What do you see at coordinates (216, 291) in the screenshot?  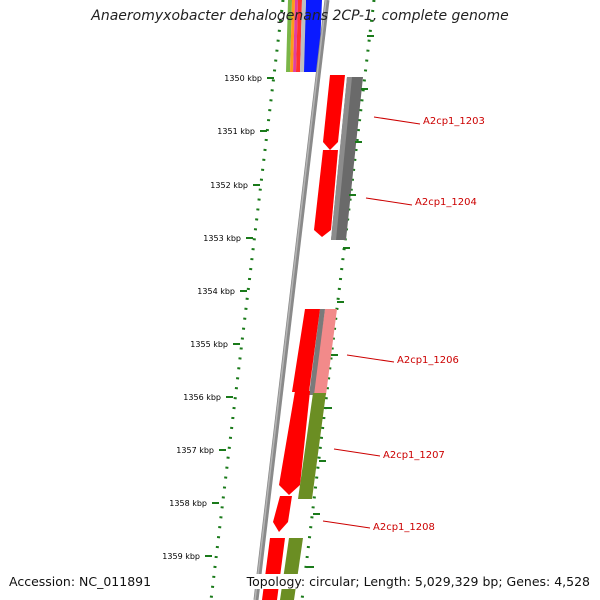 I see `tick-label: 1354 kbp` at bounding box center [216, 291].